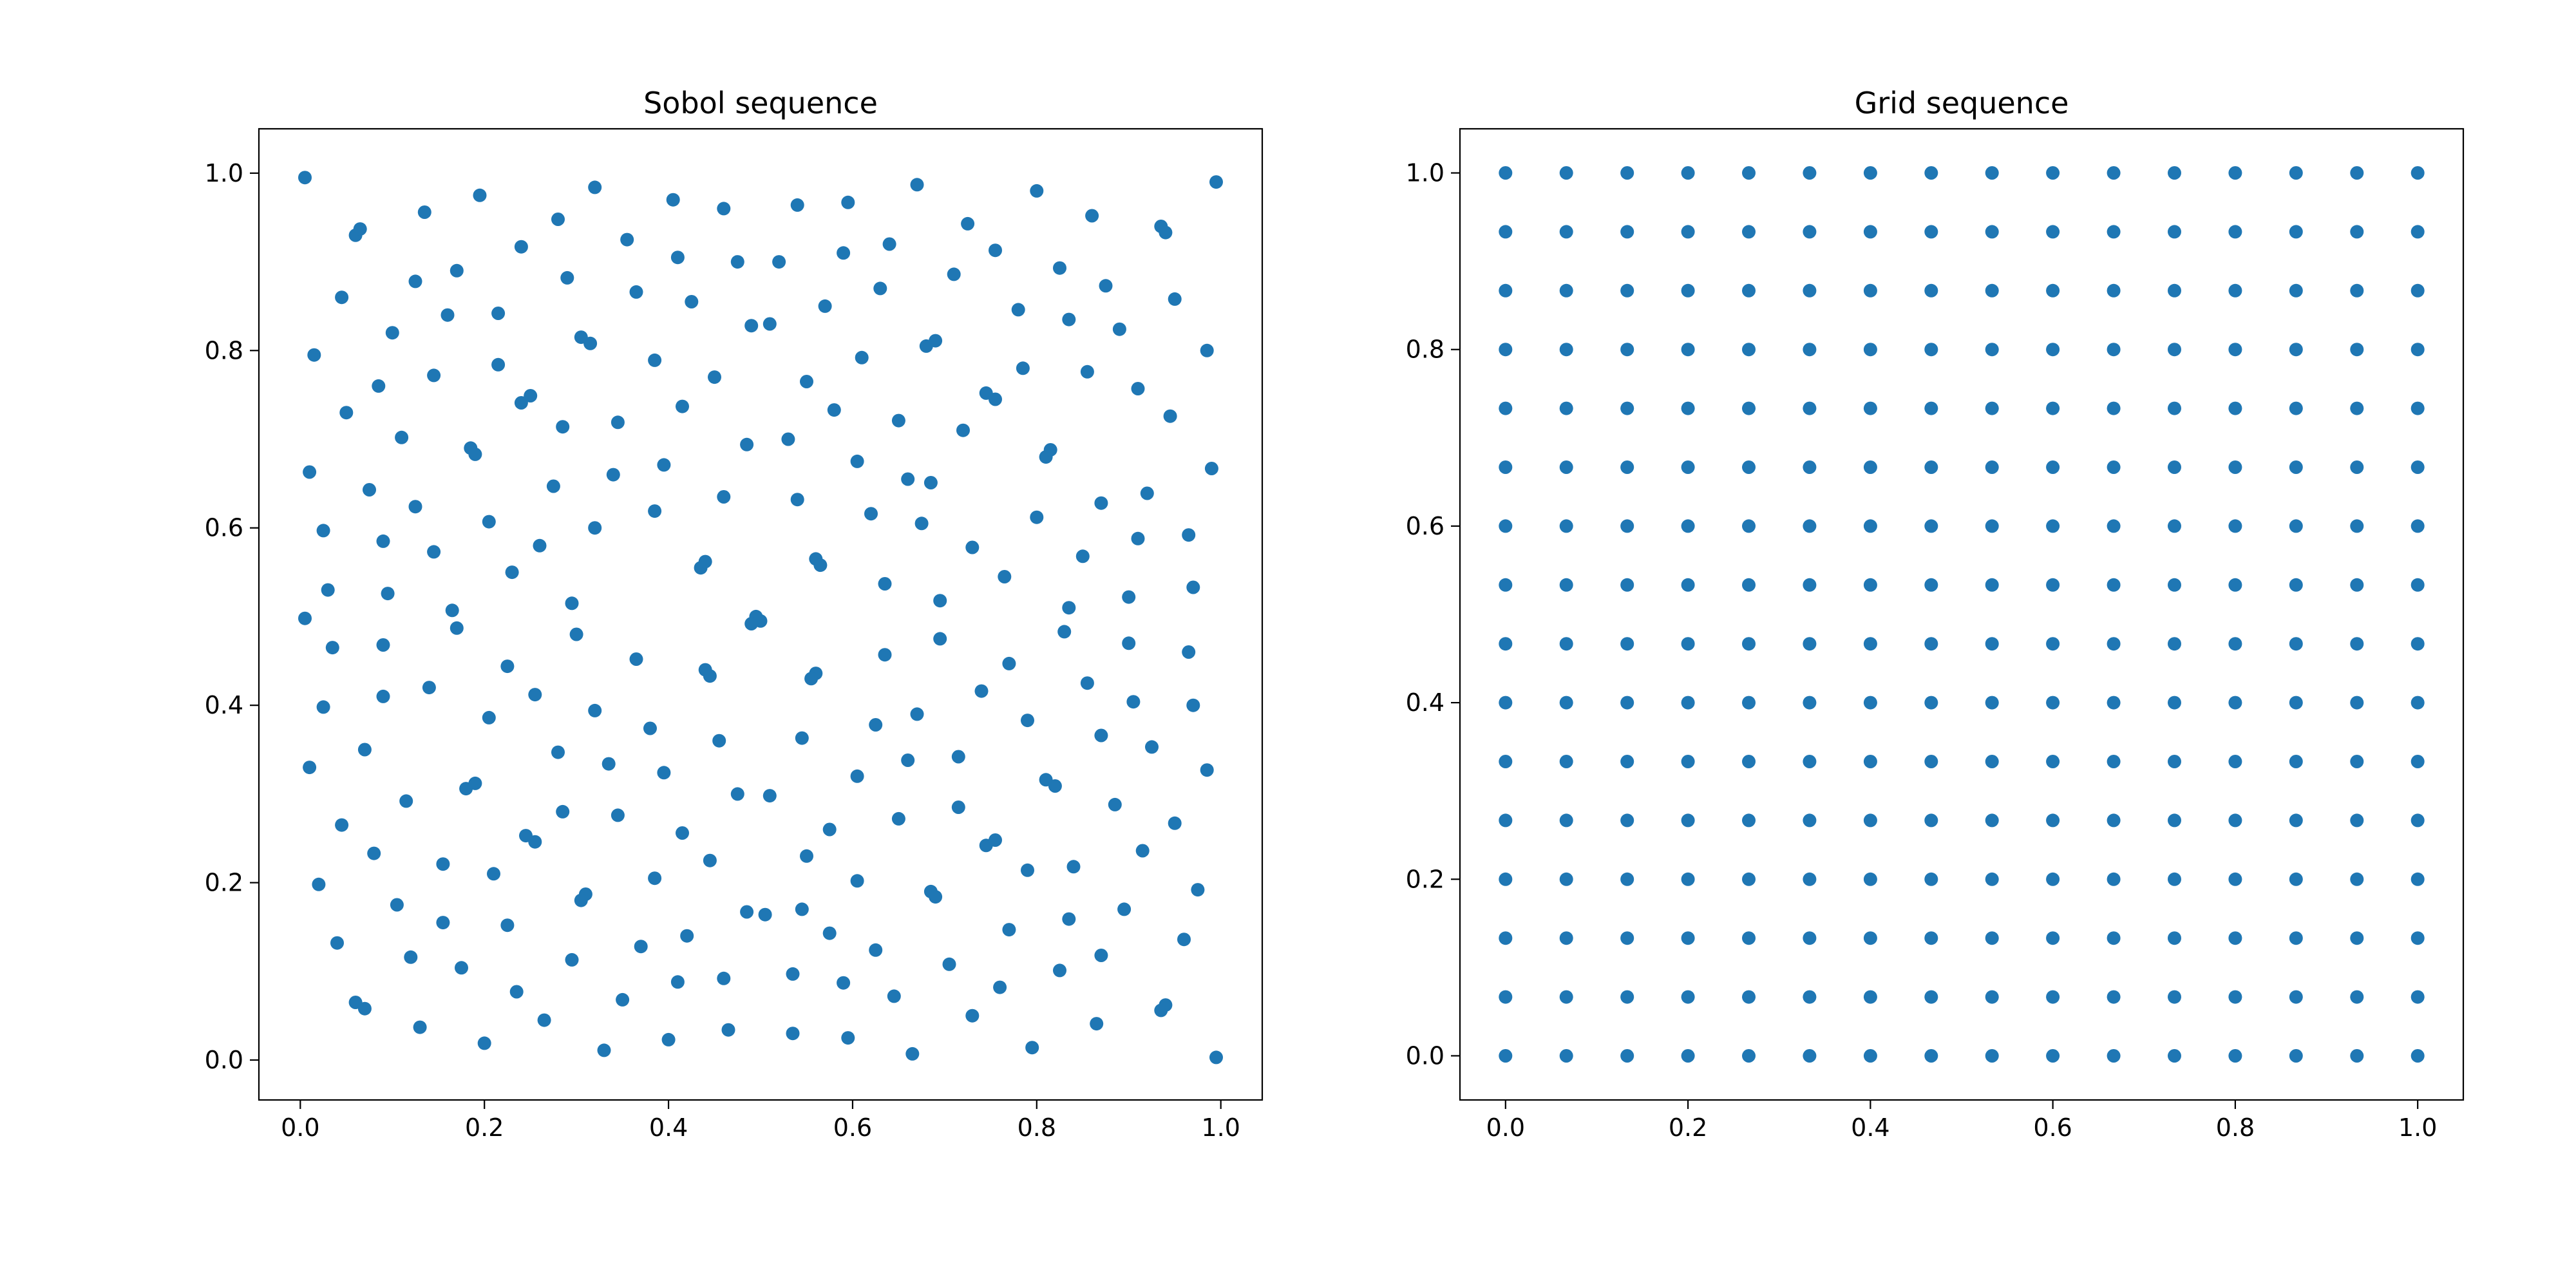 The image size is (2576, 1288). Describe the element at coordinates (2235, 1127) in the screenshot. I see `grid-x-tick-label: 0.8` at that location.